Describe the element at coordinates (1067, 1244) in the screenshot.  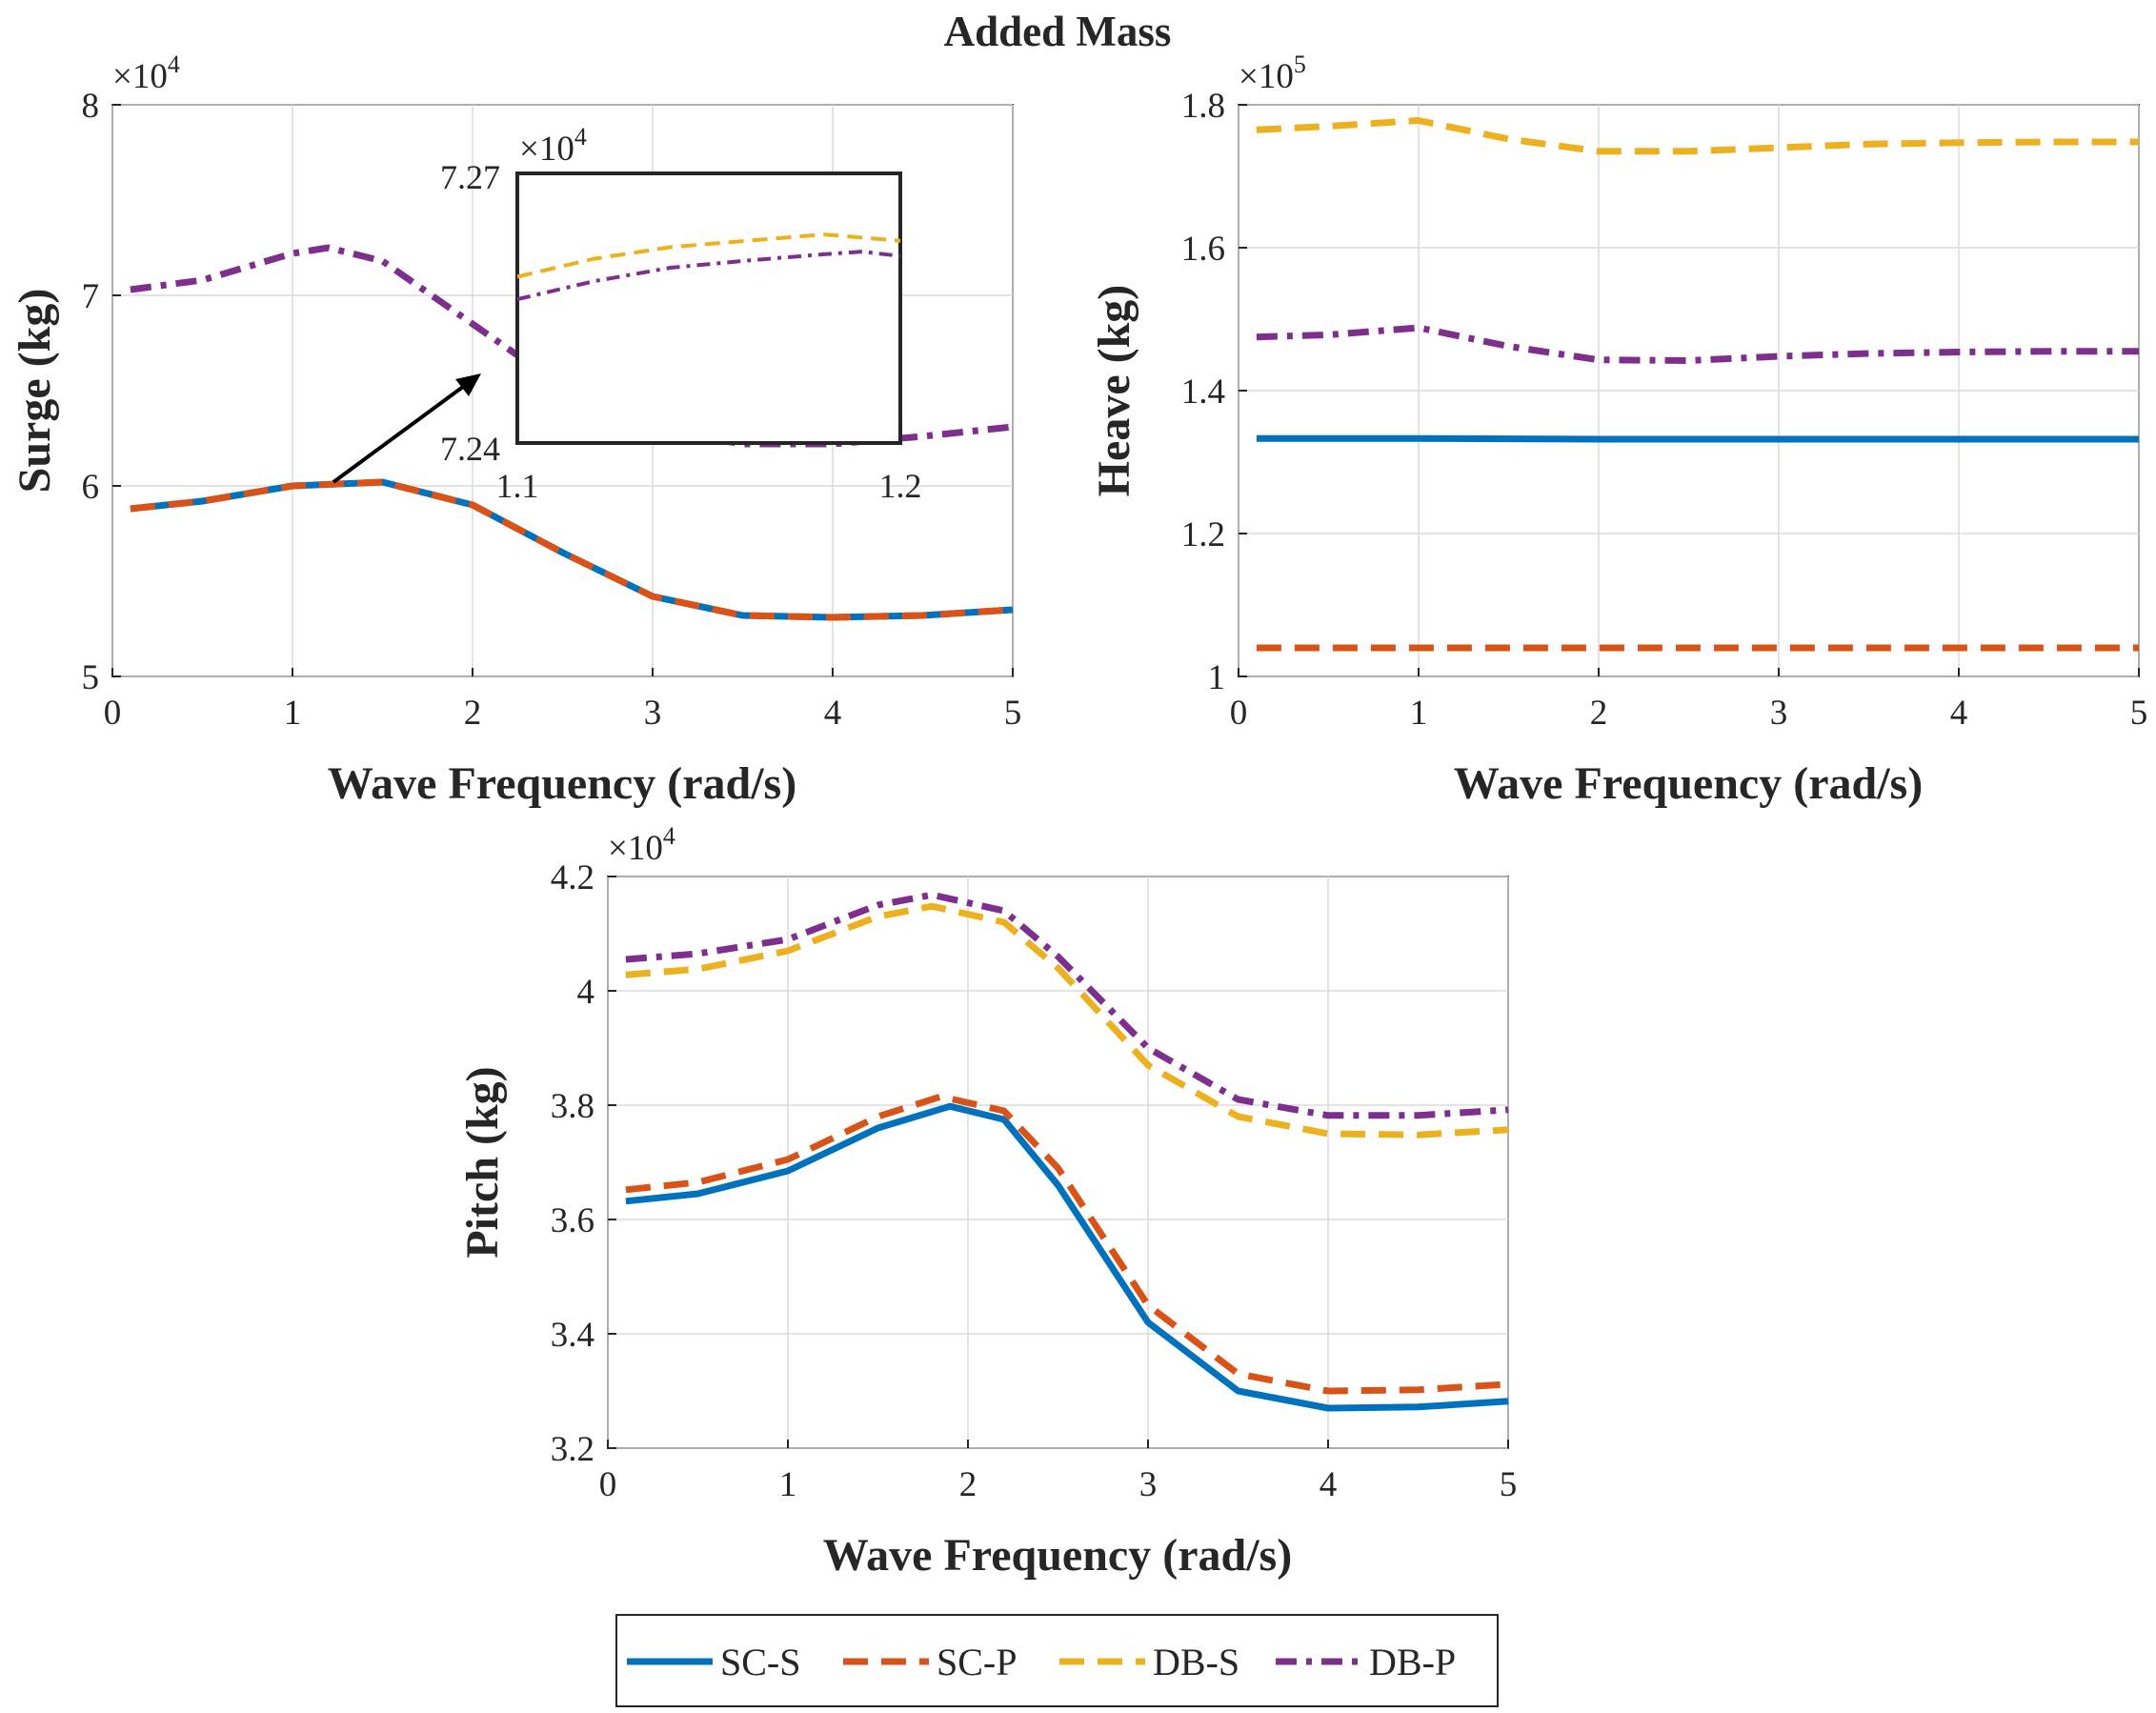
I see `pitch-series-sc-p` at that location.